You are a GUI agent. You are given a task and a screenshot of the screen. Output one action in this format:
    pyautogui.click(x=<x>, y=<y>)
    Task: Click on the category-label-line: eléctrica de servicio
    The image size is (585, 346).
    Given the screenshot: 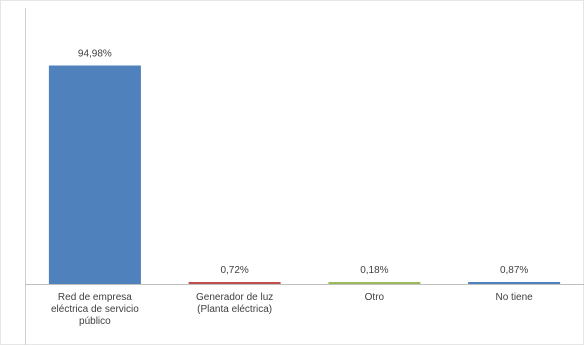 What is the action you would take?
    pyautogui.click(x=95, y=309)
    